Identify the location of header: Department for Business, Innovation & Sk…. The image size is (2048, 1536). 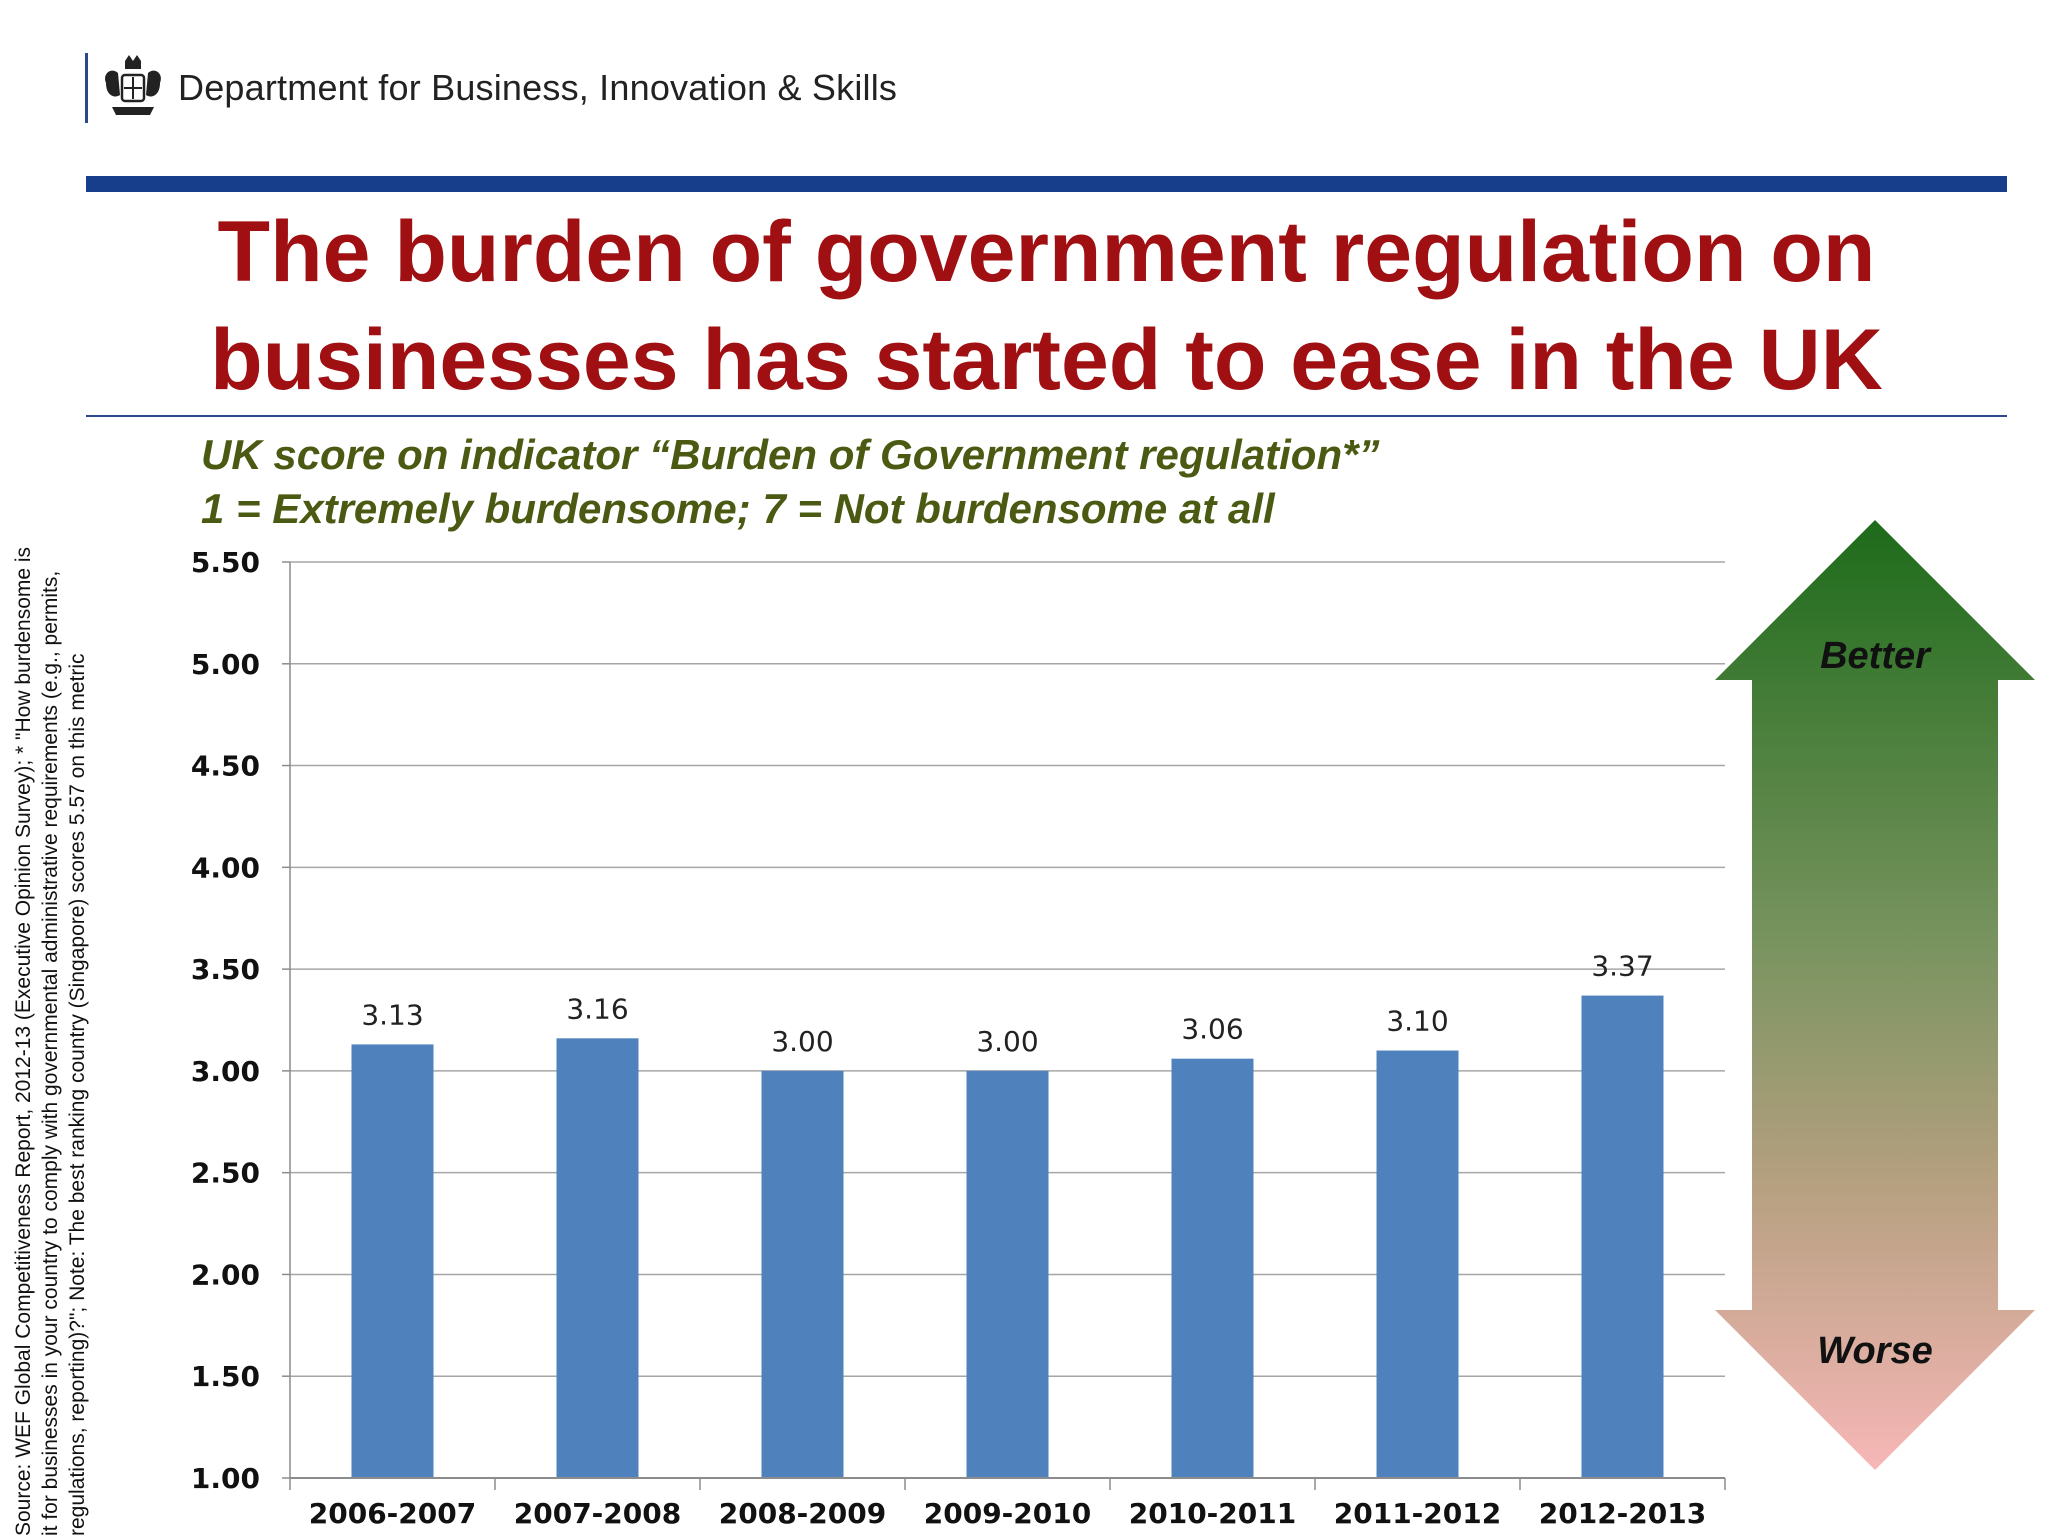
(491, 88).